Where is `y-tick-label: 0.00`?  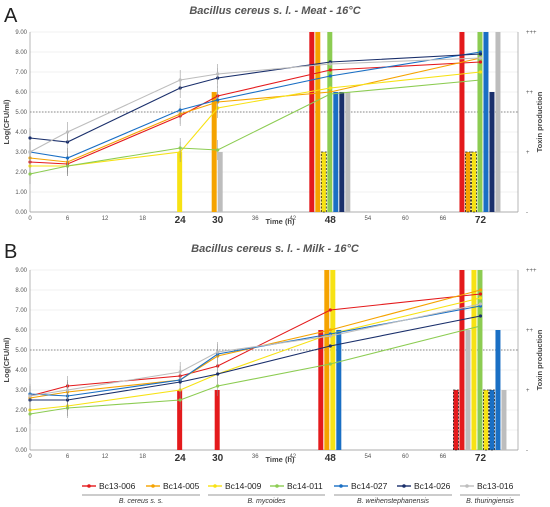
y-tick-label: 0.00 is located at coordinates (21, 451).